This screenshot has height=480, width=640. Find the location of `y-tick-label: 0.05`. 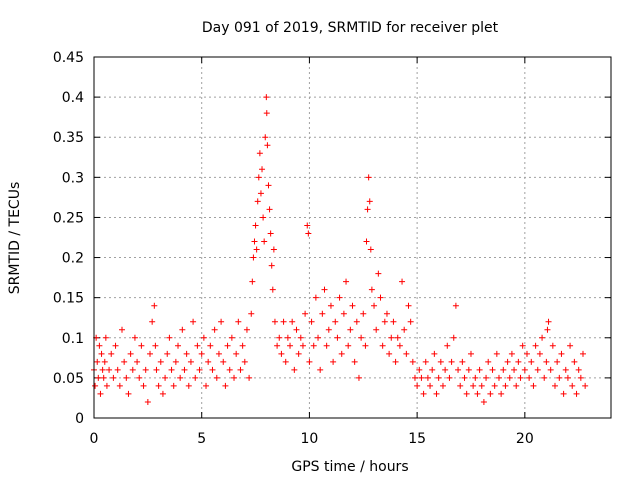

y-tick-label: 0.05 is located at coordinates (68, 379).